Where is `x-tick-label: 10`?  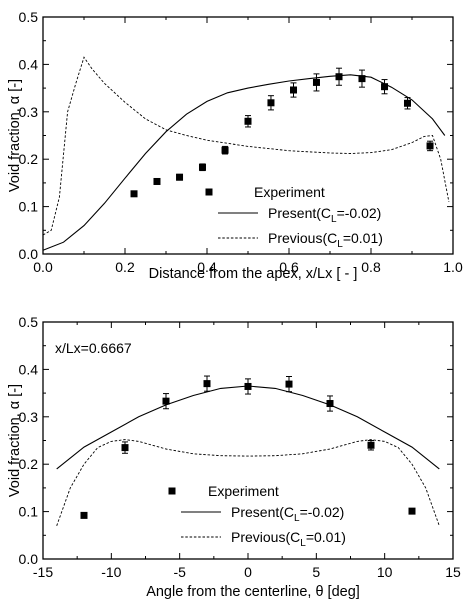 x-tick-label: 10 is located at coordinates (385, 572).